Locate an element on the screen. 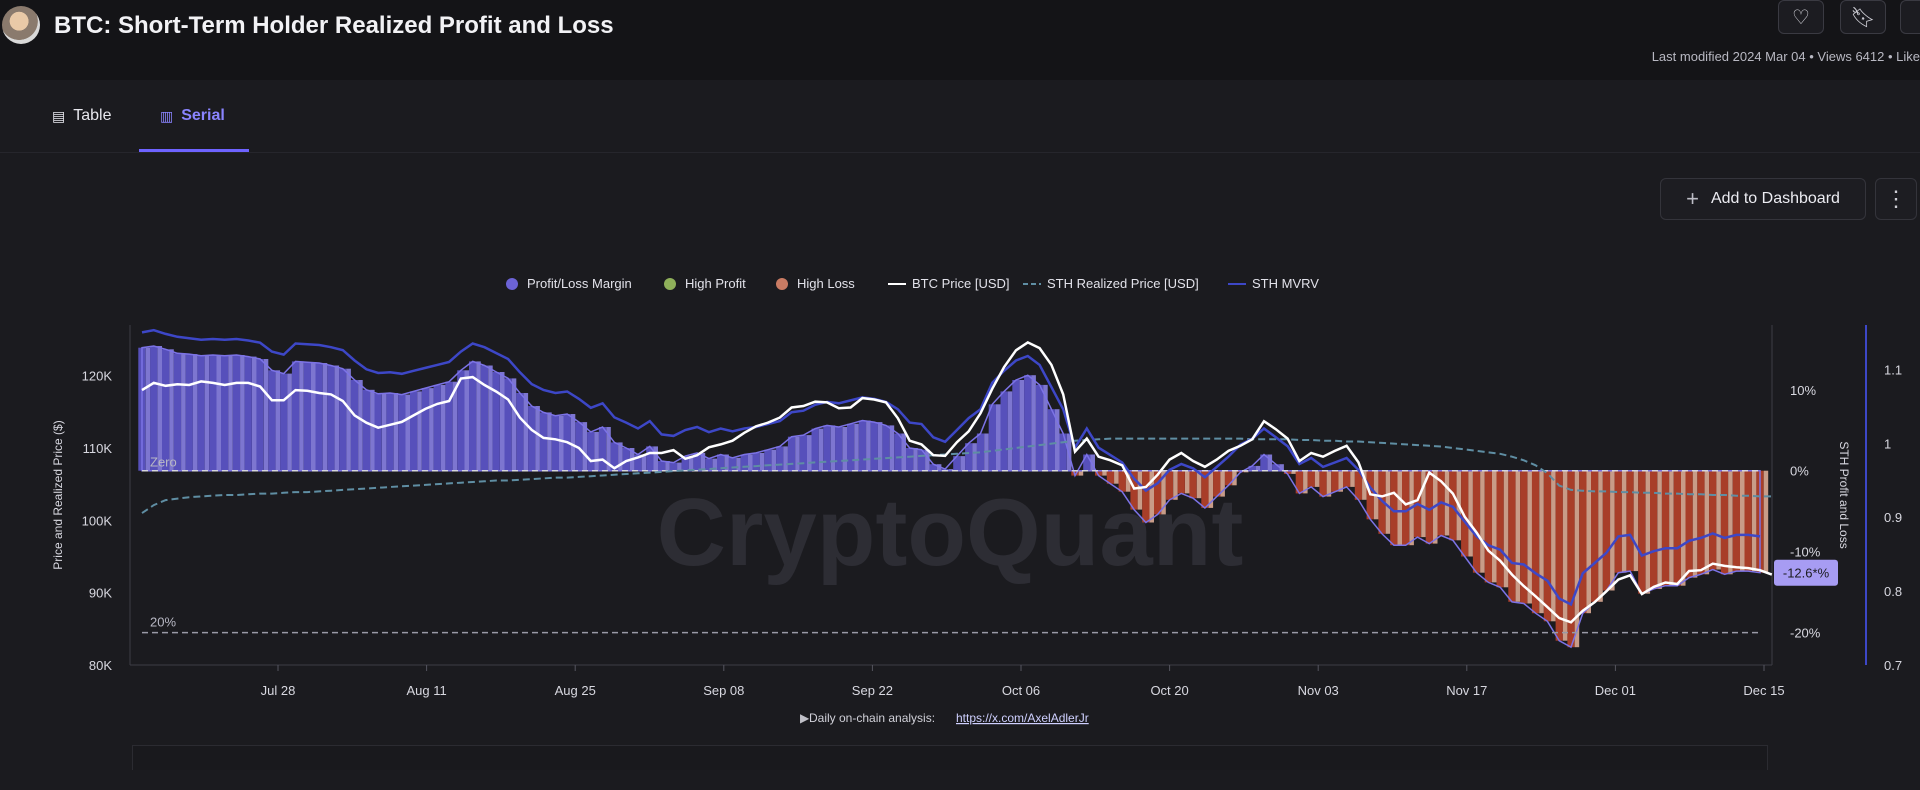 The image size is (1920, 790). mvrv-axis-tick-label: 1 is located at coordinates (1887, 443).